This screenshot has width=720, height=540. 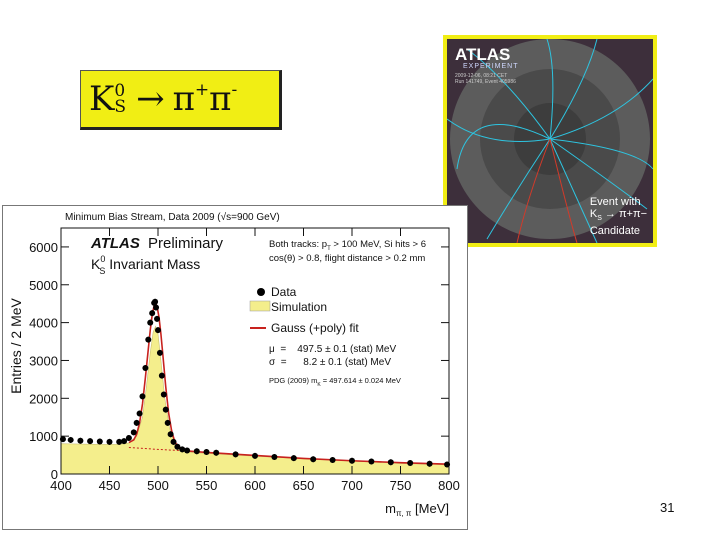 I want to click on legend-data-marker, so click(x=261, y=292).